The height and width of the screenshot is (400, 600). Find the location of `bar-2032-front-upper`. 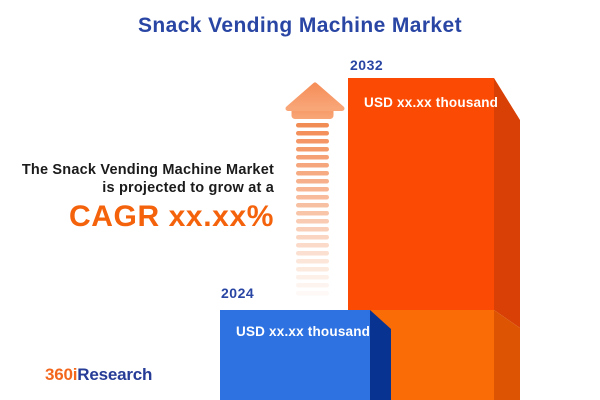

bar-2032-front-upper is located at coordinates (421, 194).